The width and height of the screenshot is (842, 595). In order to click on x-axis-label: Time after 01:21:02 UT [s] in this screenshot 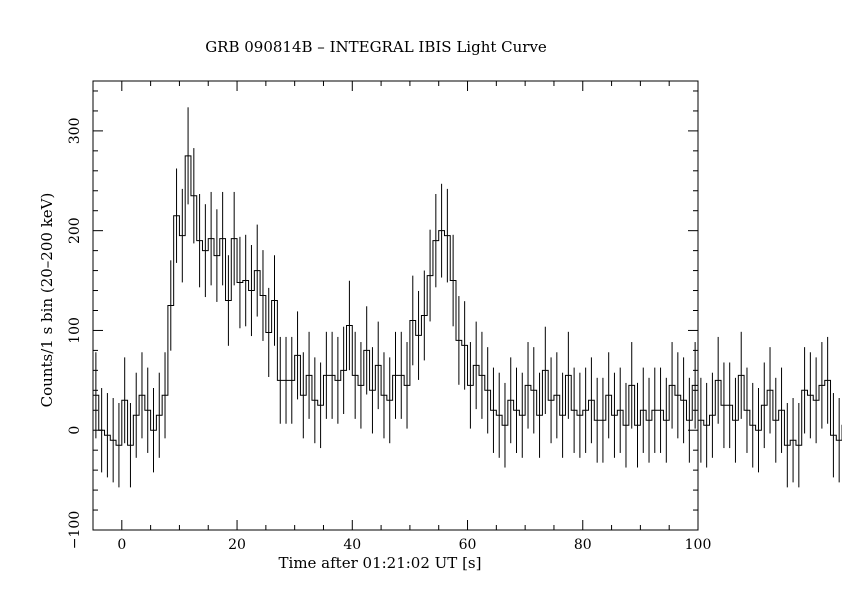, I will do `click(380, 563)`.